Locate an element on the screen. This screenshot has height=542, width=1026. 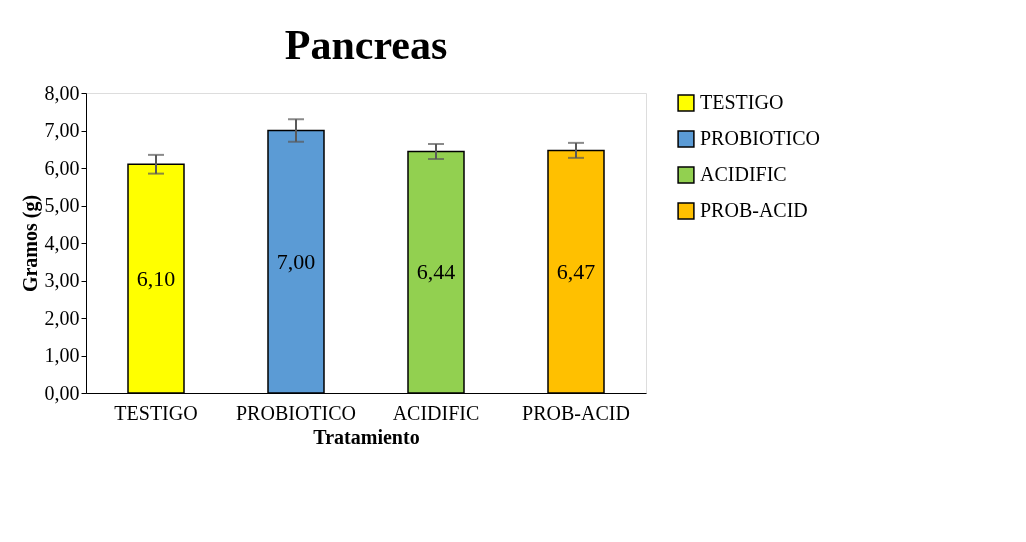
legend-label: PROBIOTICO is located at coordinates (760, 138).